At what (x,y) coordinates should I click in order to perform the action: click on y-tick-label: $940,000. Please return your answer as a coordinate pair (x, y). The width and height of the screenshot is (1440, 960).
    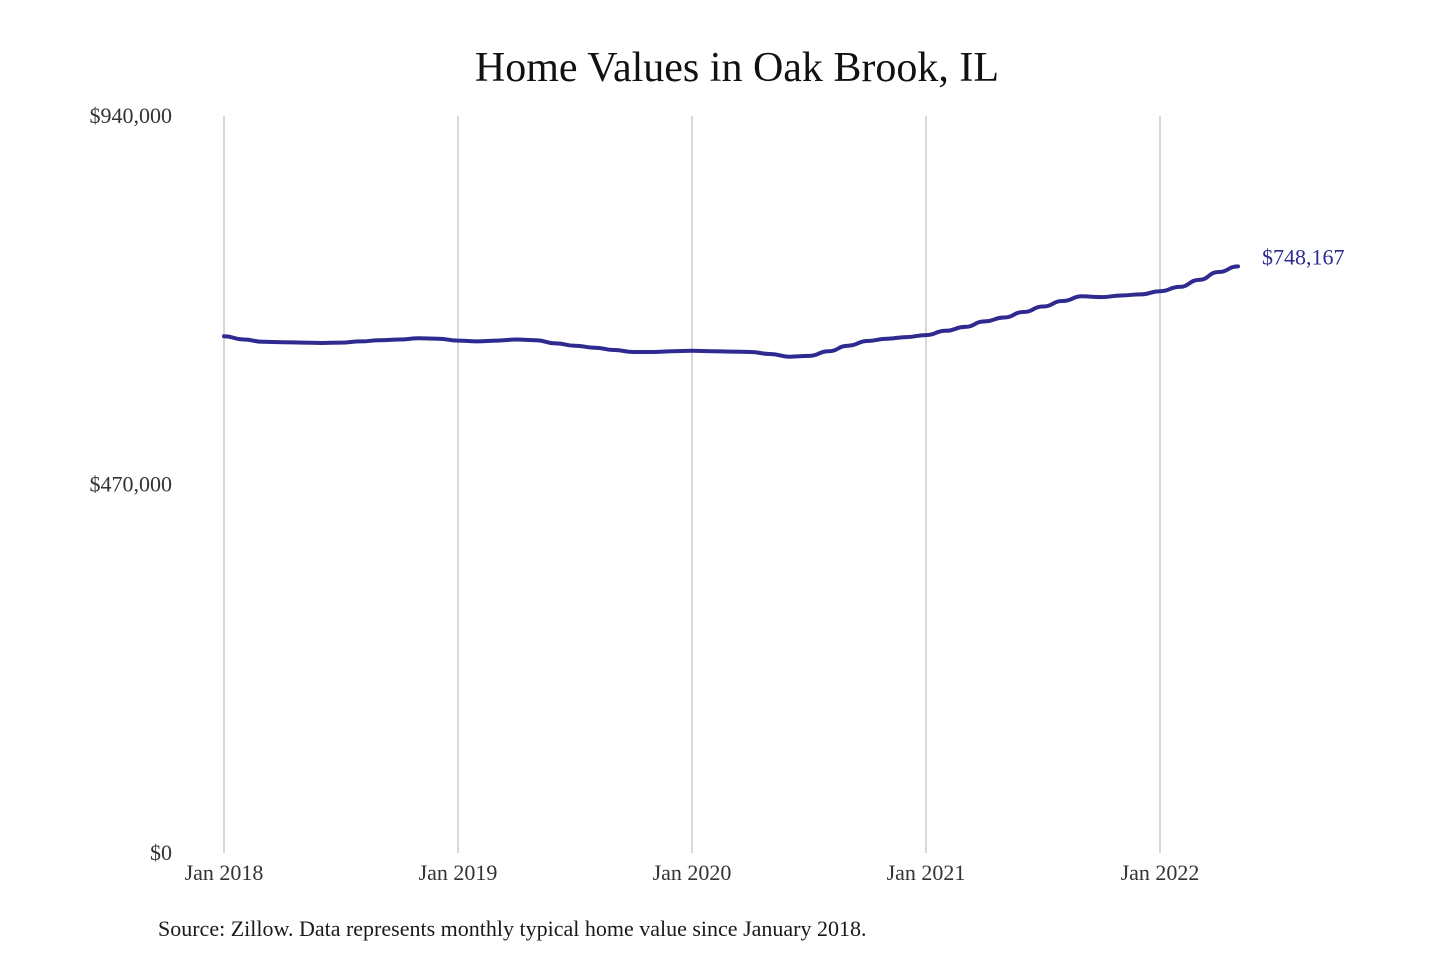
    Looking at the image, I should click on (131, 115).